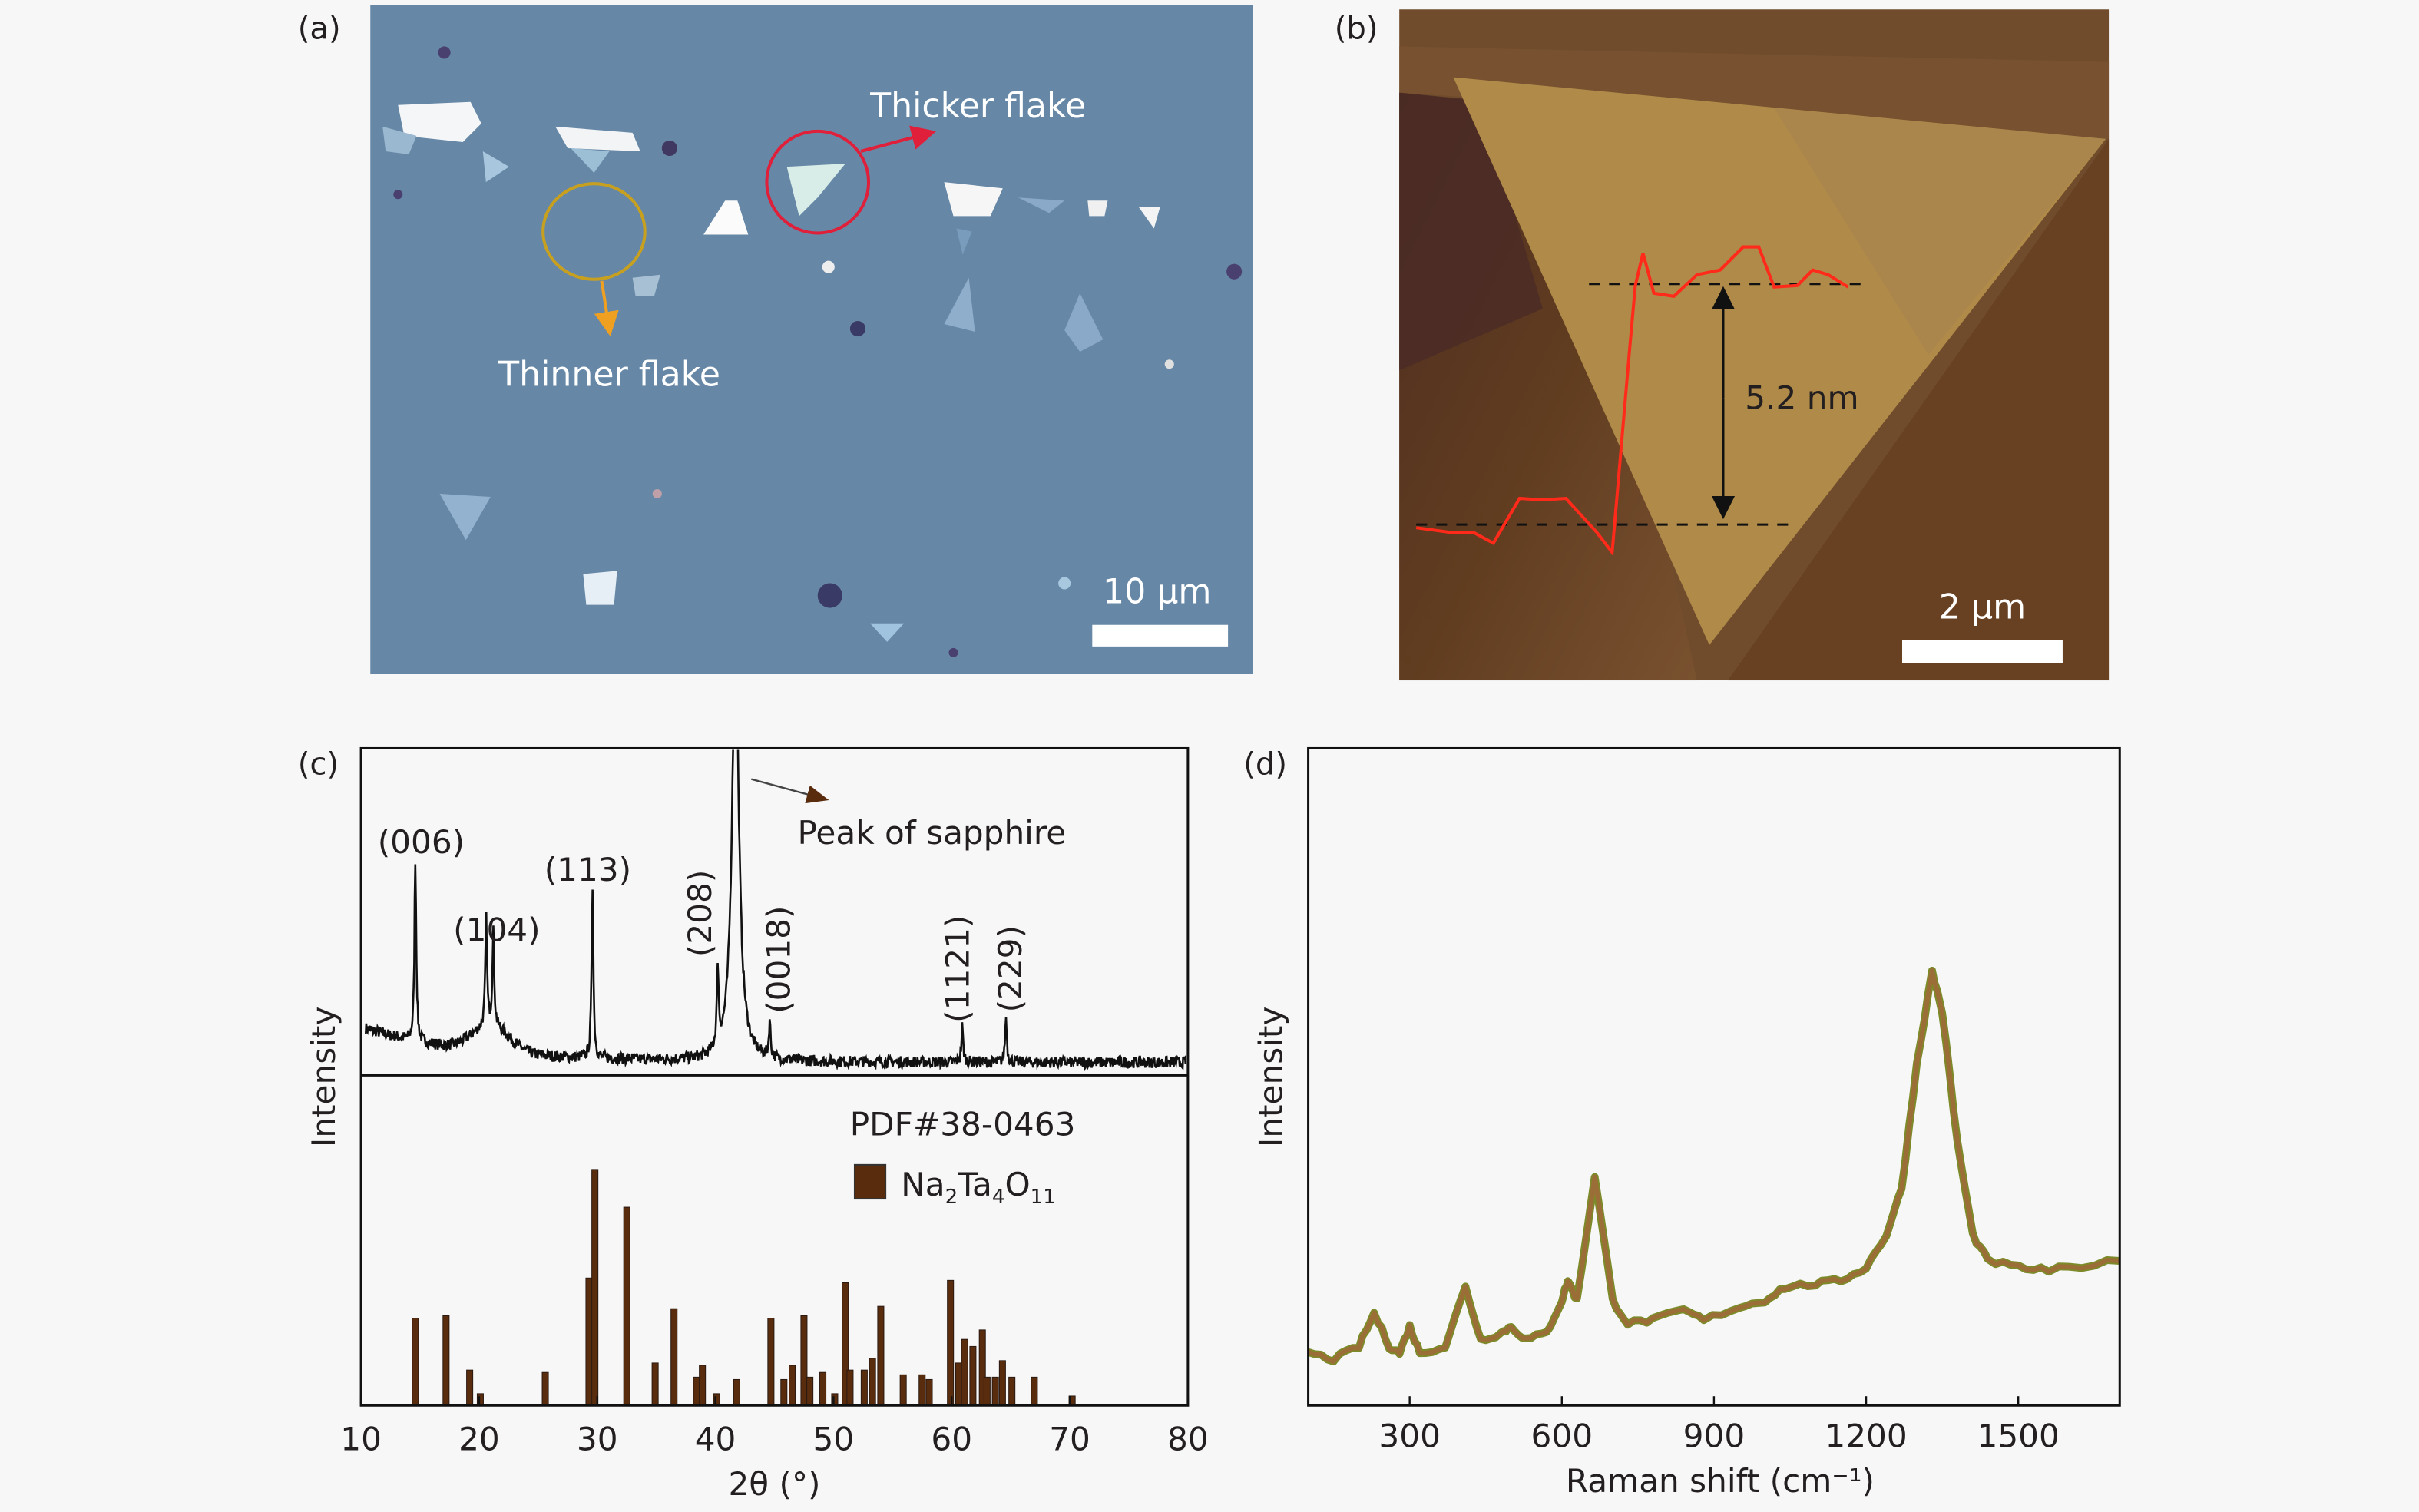  What do you see at coordinates (318, 765) in the screenshot?
I see `panel-c-label: (c)` at bounding box center [318, 765].